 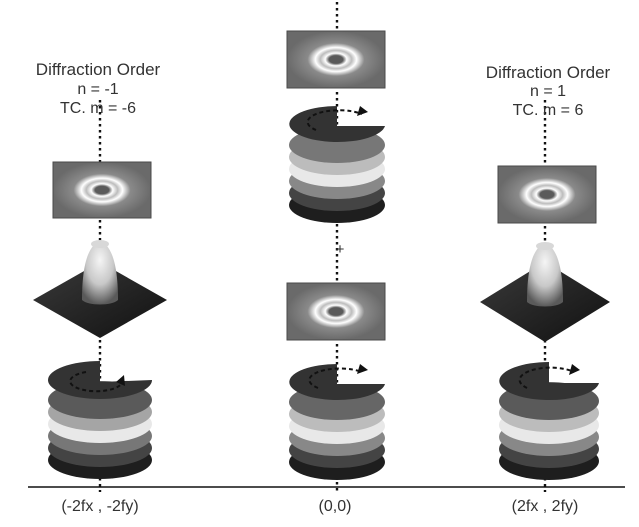 What do you see at coordinates (335, 506) in the screenshot?
I see `axis-label-center: (0,0)` at bounding box center [335, 506].